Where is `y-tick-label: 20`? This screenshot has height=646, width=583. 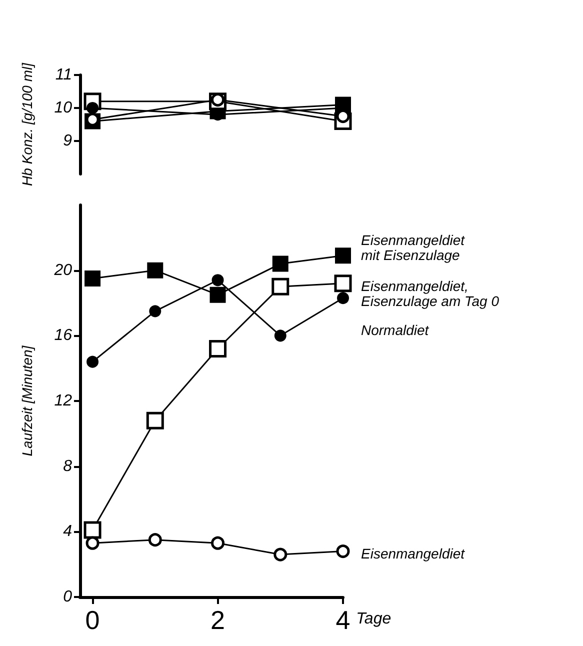
y-tick-label: 20 is located at coordinates (62, 270).